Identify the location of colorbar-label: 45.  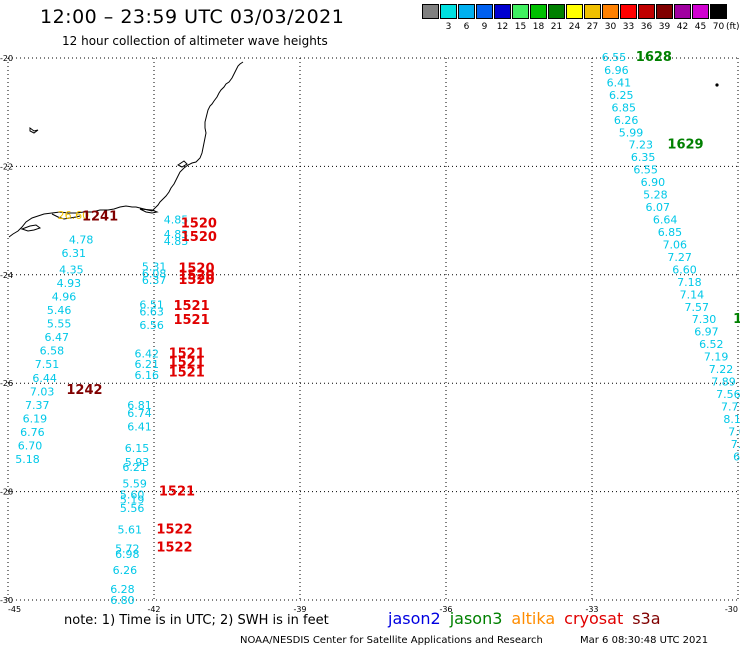
(700, 27).